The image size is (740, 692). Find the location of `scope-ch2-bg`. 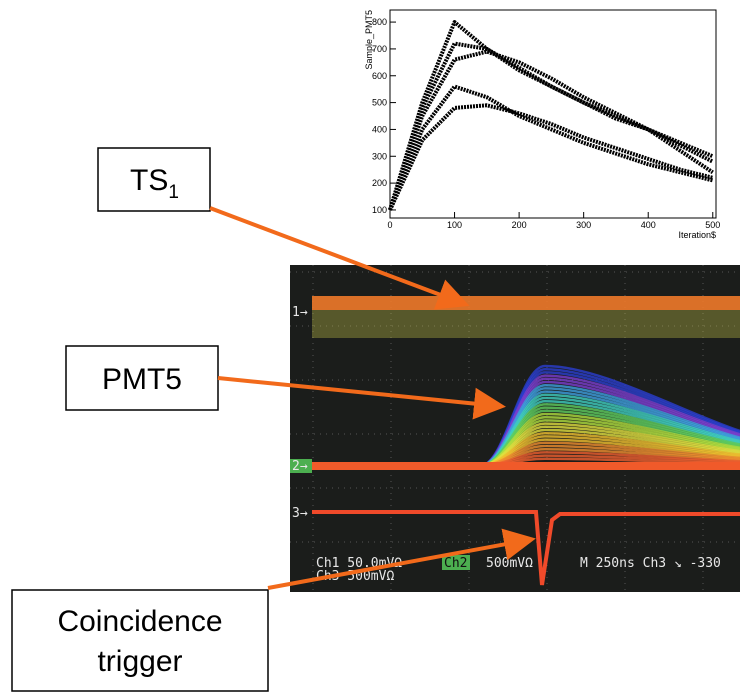

scope-ch2-bg is located at coordinates (456, 562).